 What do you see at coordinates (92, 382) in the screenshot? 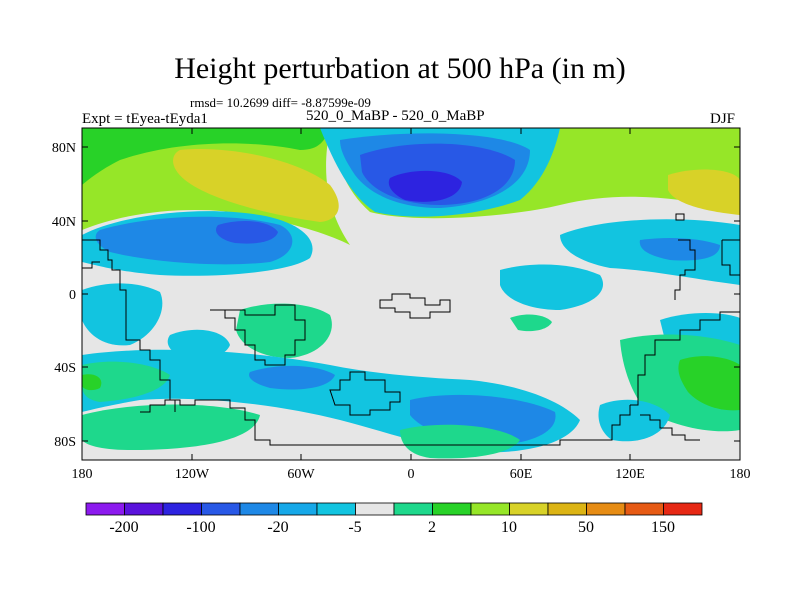
I see `south-green-west-core` at bounding box center [92, 382].